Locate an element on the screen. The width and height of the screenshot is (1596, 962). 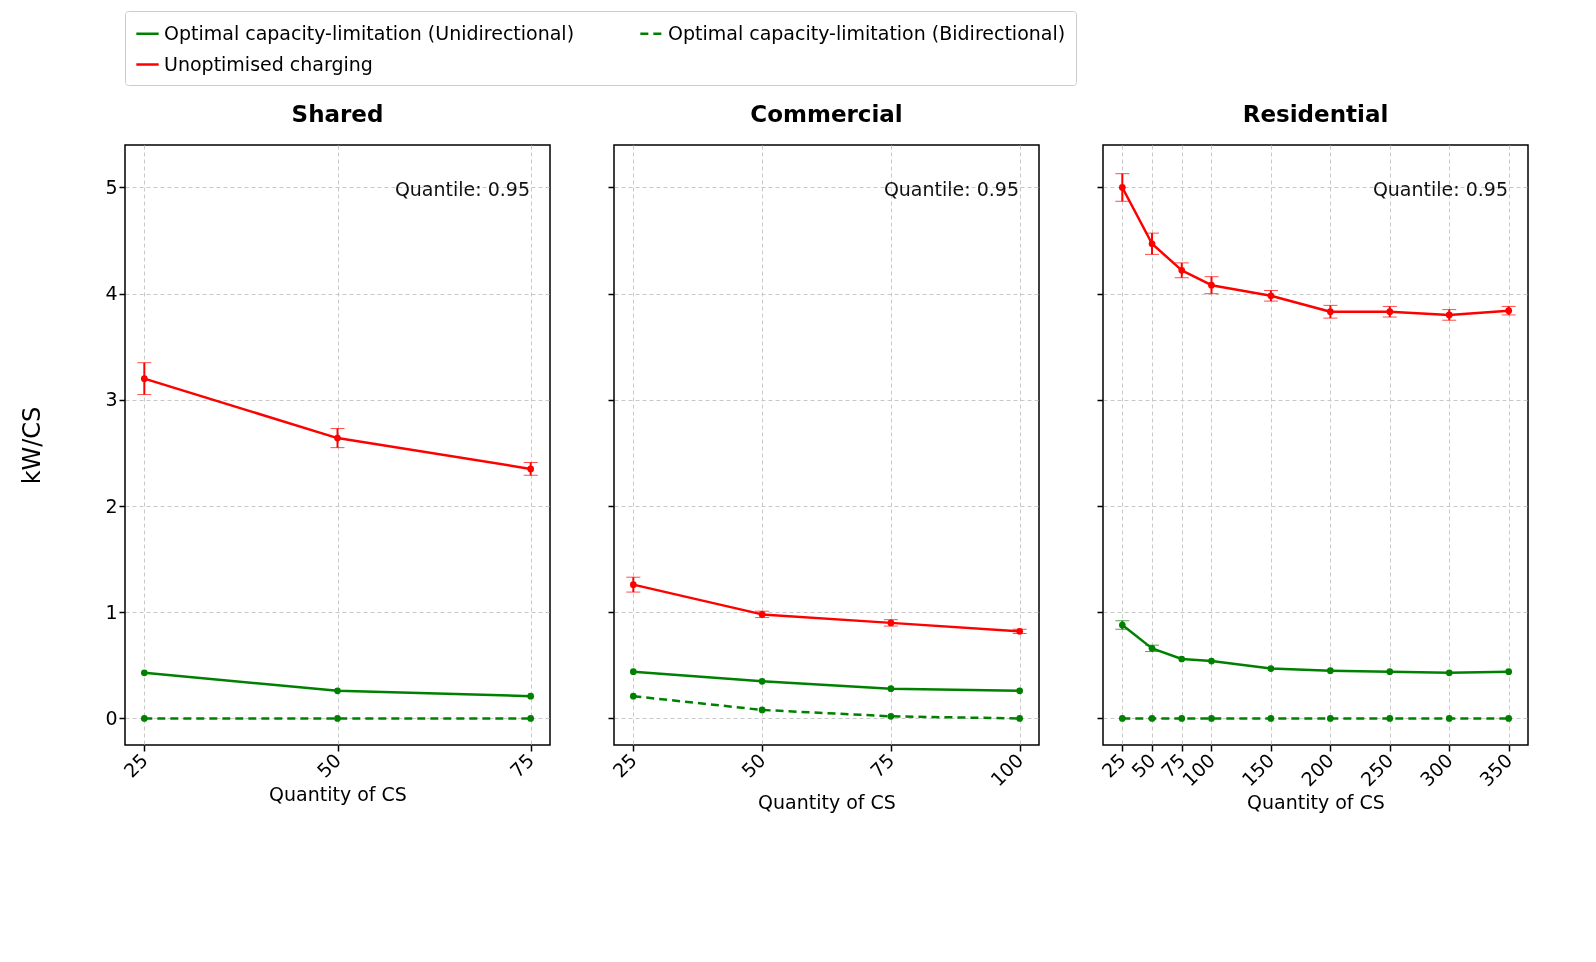
legend-label: Unoptimised charging is located at coordinates (268, 63).